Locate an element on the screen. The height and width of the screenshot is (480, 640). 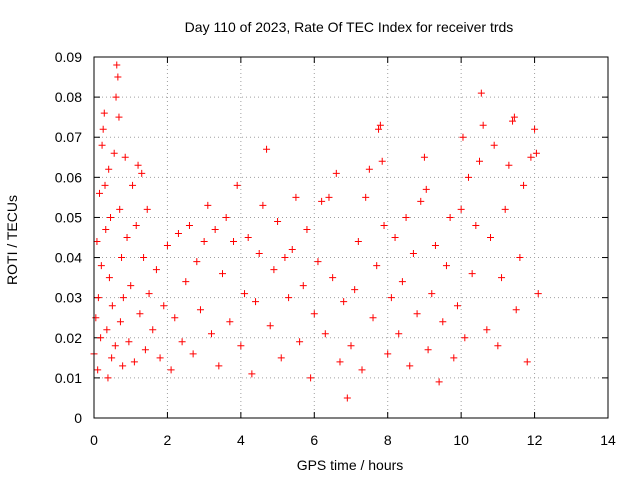
x-tick-label: 4 is located at coordinates (241, 440).